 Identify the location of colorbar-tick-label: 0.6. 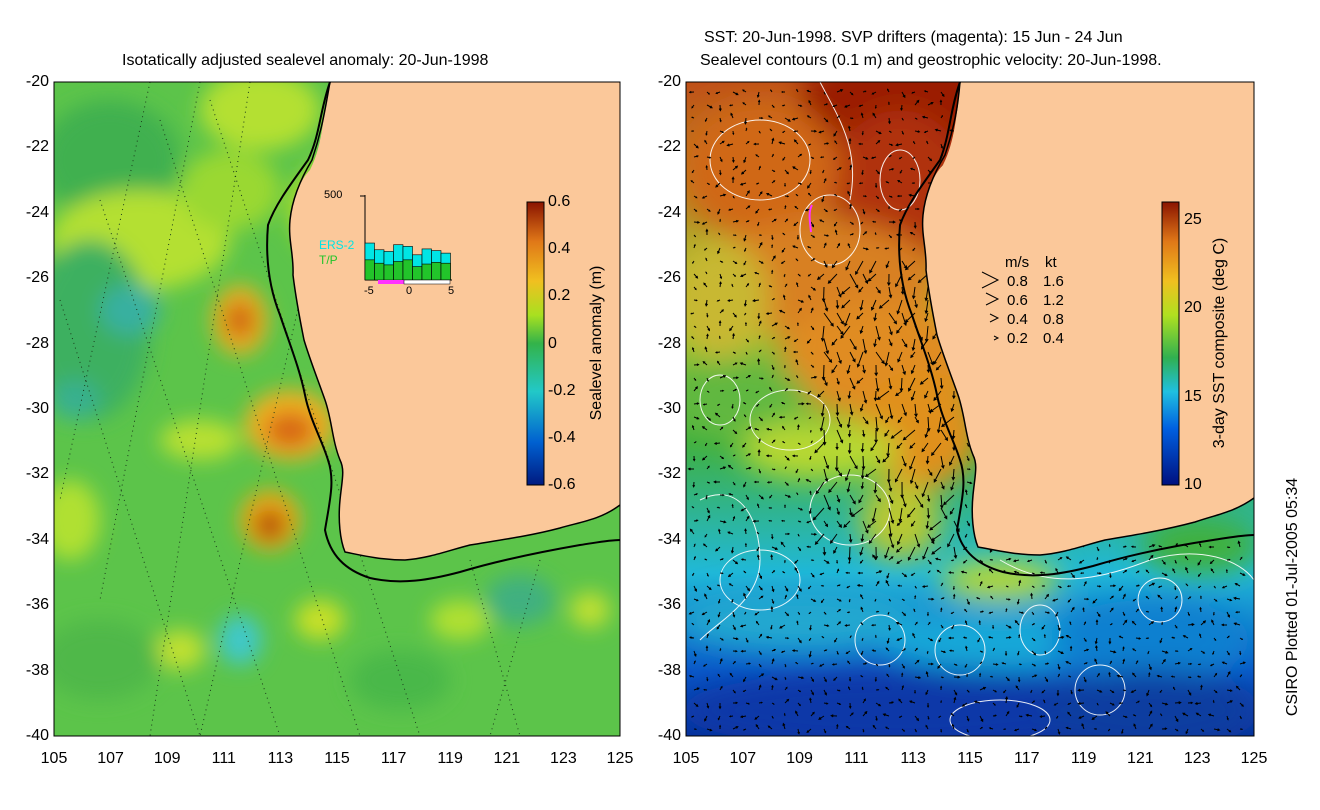
(559, 201).